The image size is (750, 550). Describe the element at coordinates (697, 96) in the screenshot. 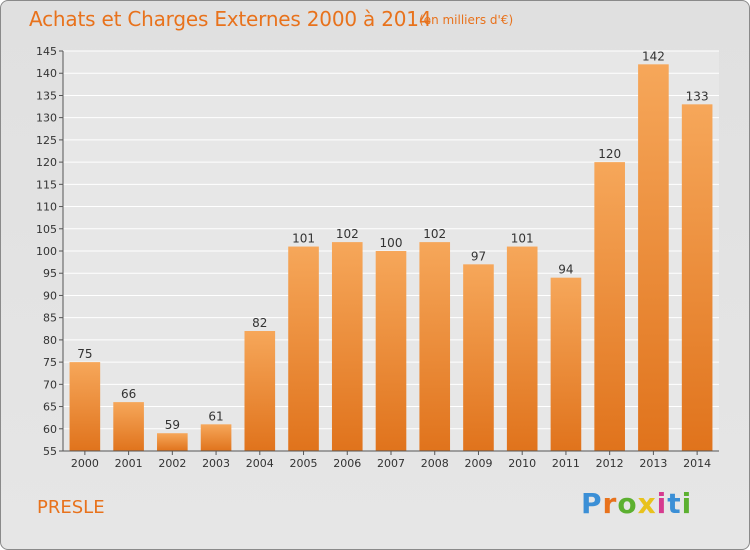

I see `bar-value-label: 133` at that location.